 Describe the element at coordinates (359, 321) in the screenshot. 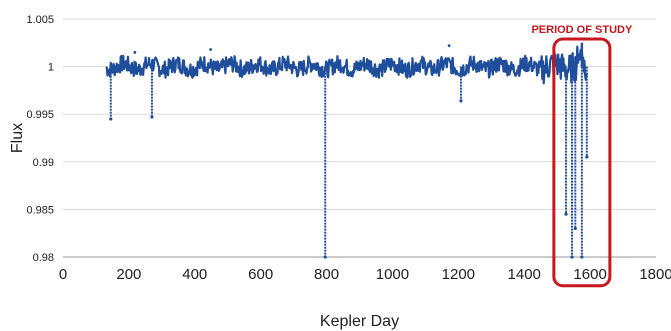

I see `x-axis-label: Kepler Day` at that location.